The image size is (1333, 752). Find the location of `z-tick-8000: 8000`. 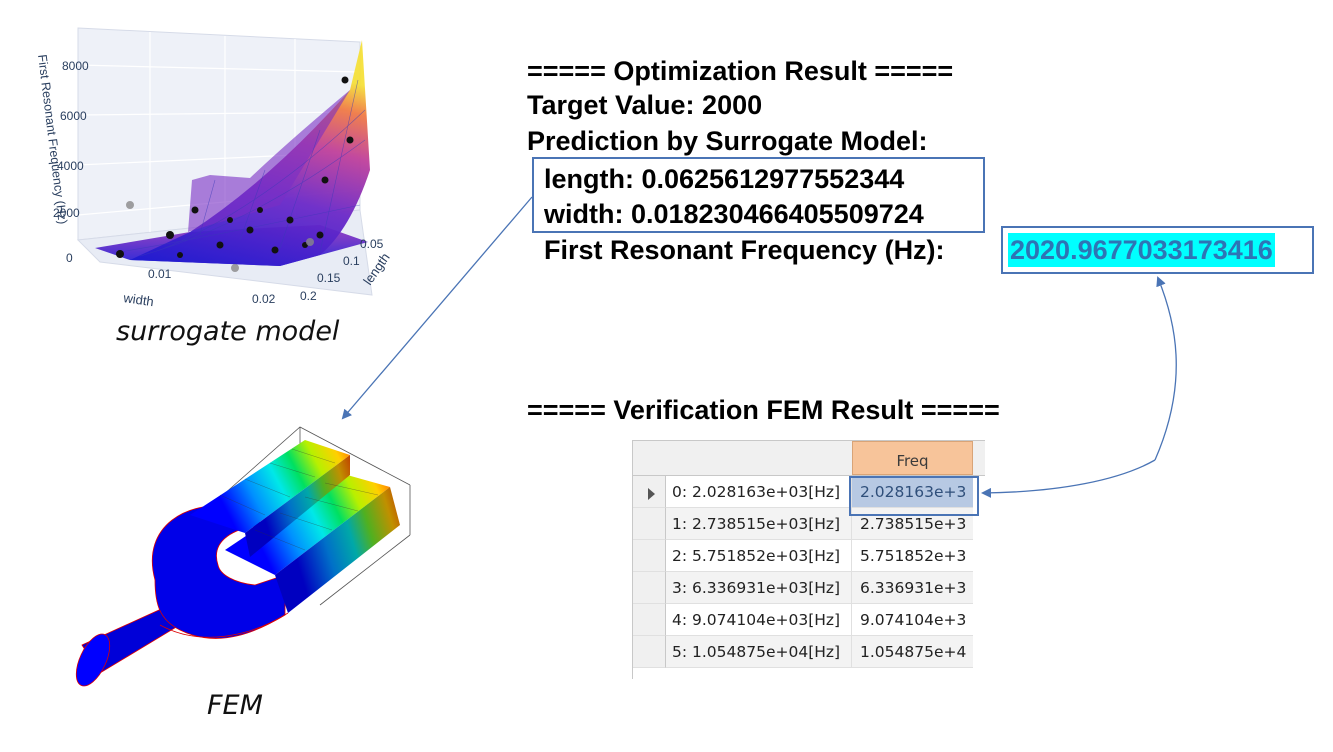

z-tick-8000: 8000 is located at coordinates (75, 66).